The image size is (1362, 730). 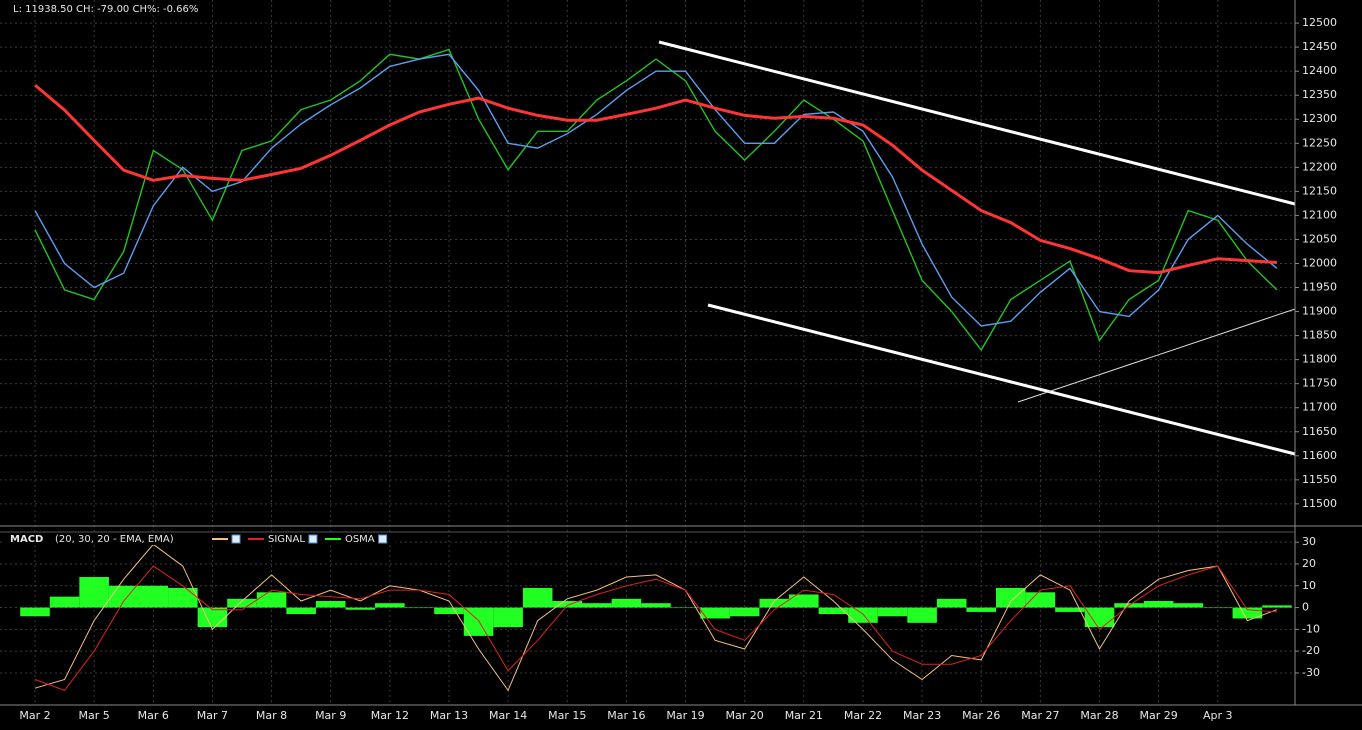 I want to click on y-tick-label: 12000, so click(x=1319, y=262).